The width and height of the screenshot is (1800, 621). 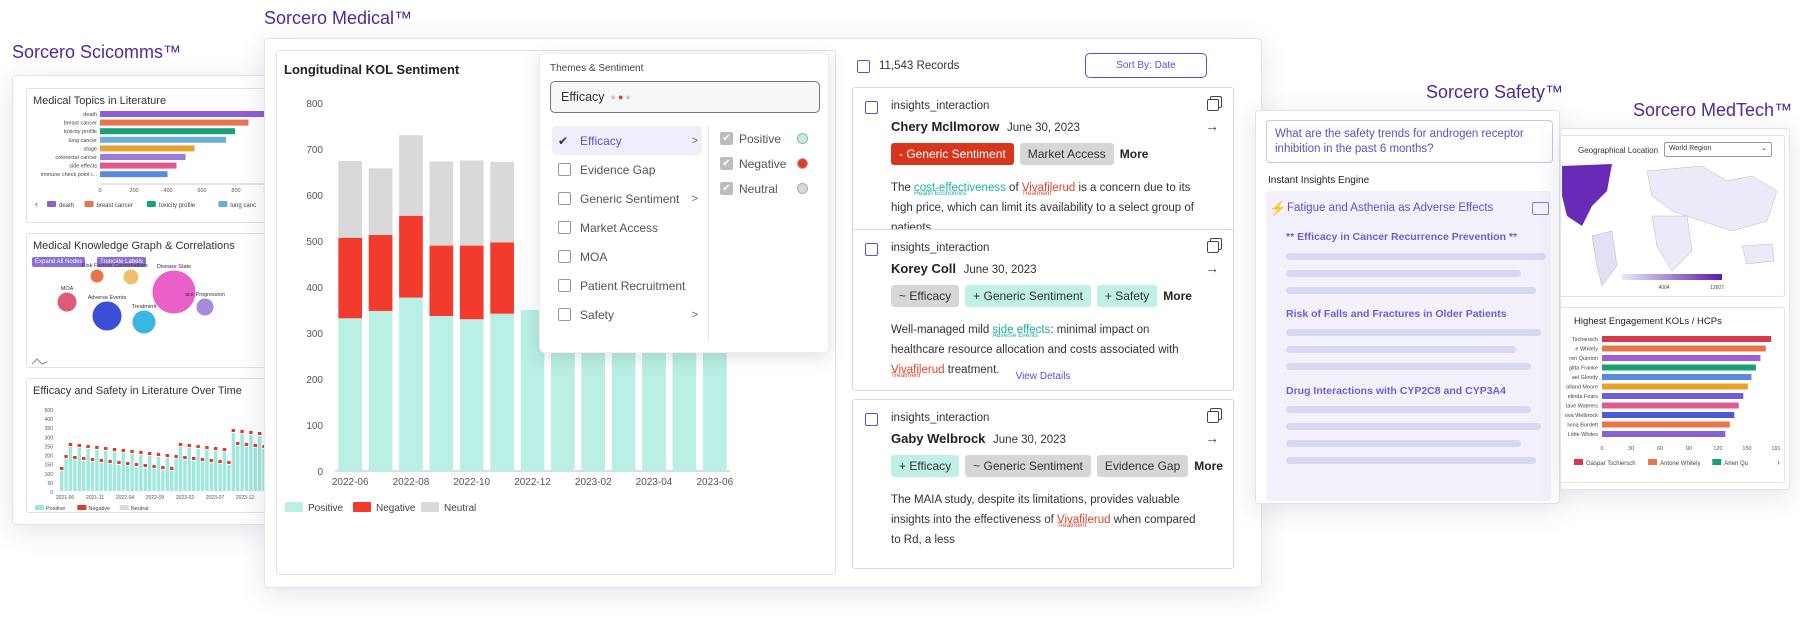 What do you see at coordinates (1146, 65) in the screenshot?
I see `sort-by-button: Sort By: Date` at bounding box center [1146, 65].